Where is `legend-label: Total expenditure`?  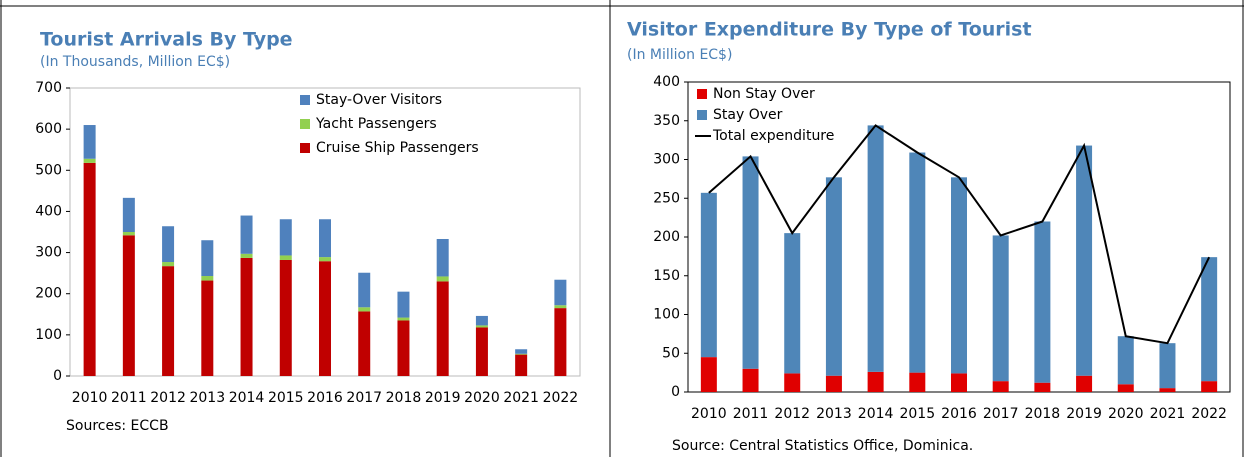 legend-label: Total expenditure is located at coordinates (773, 136).